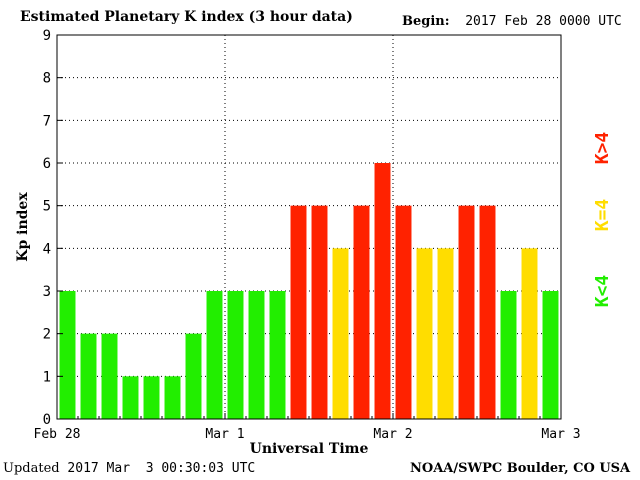 This screenshot has width=640, height=480. I want to click on y-tick-label: 0, so click(47, 420).